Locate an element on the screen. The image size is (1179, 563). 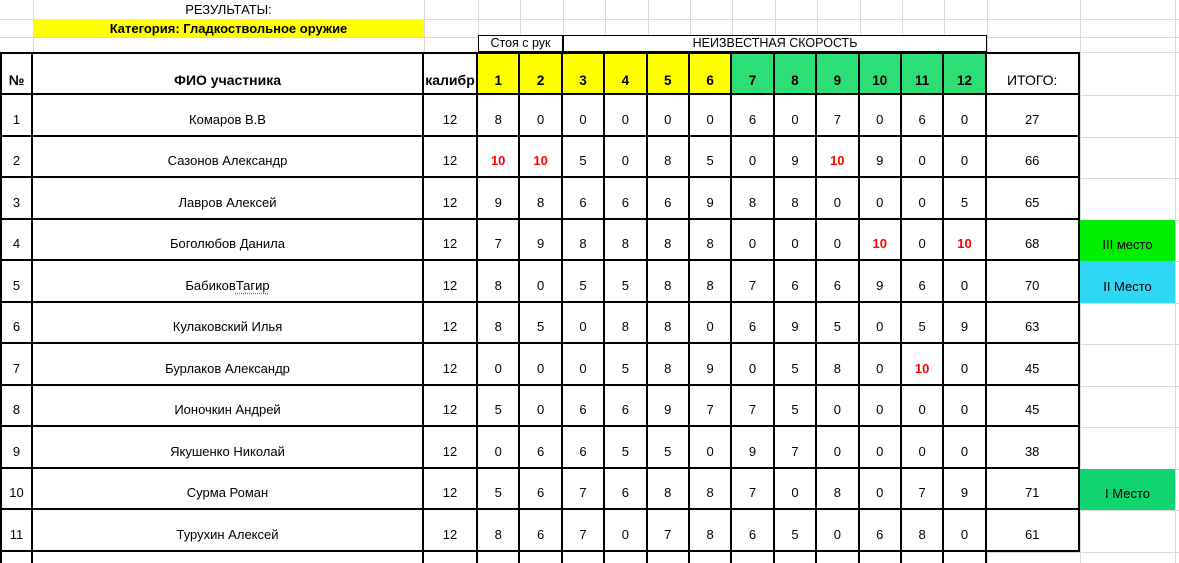
participant-name-cell: Боголюбов Данила is located at coordinates (228, 240).